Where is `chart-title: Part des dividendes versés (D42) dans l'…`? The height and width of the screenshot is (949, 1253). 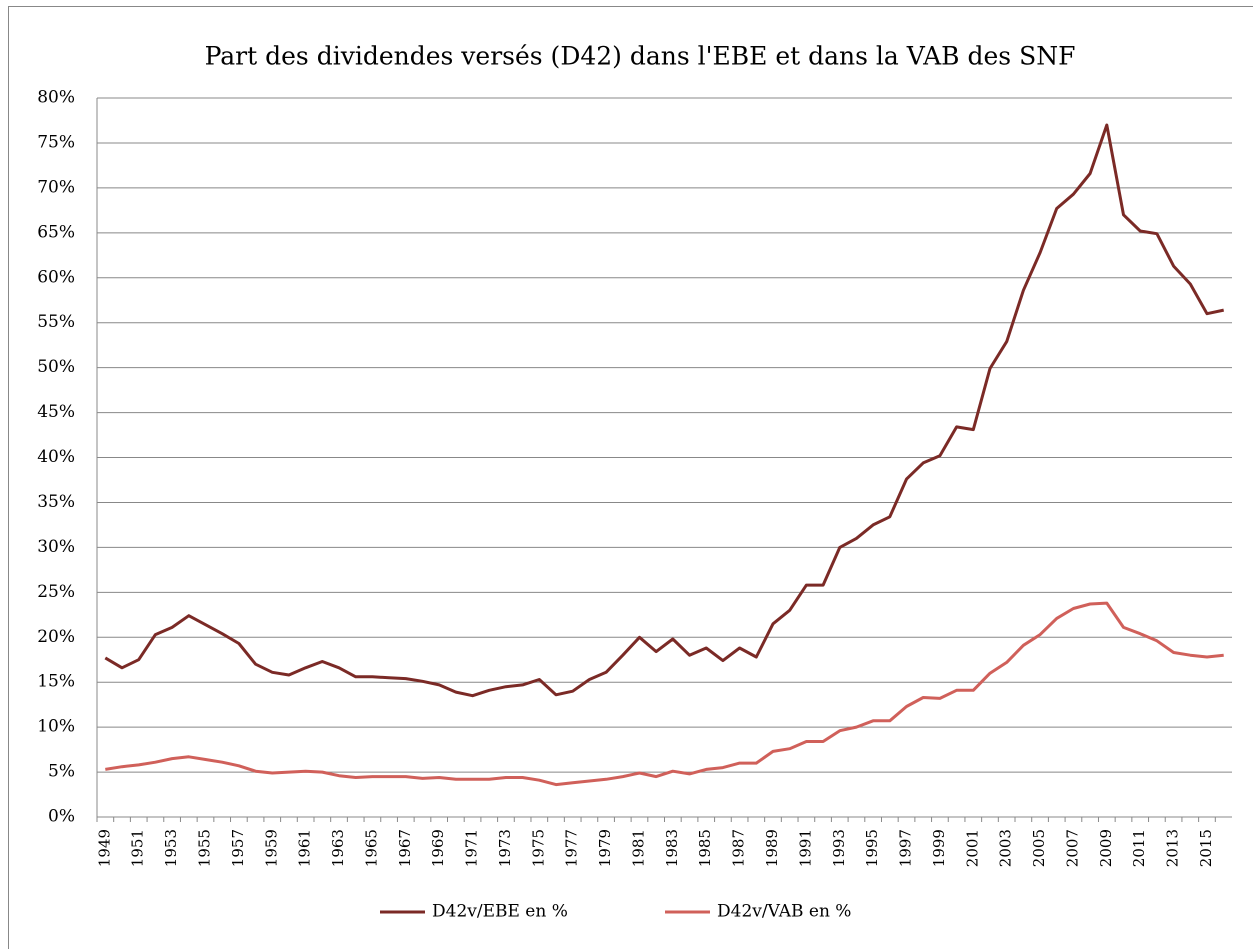
chart-title: Part des dividendes versés (D42) dans l'… is located at coordinates (640, 56).